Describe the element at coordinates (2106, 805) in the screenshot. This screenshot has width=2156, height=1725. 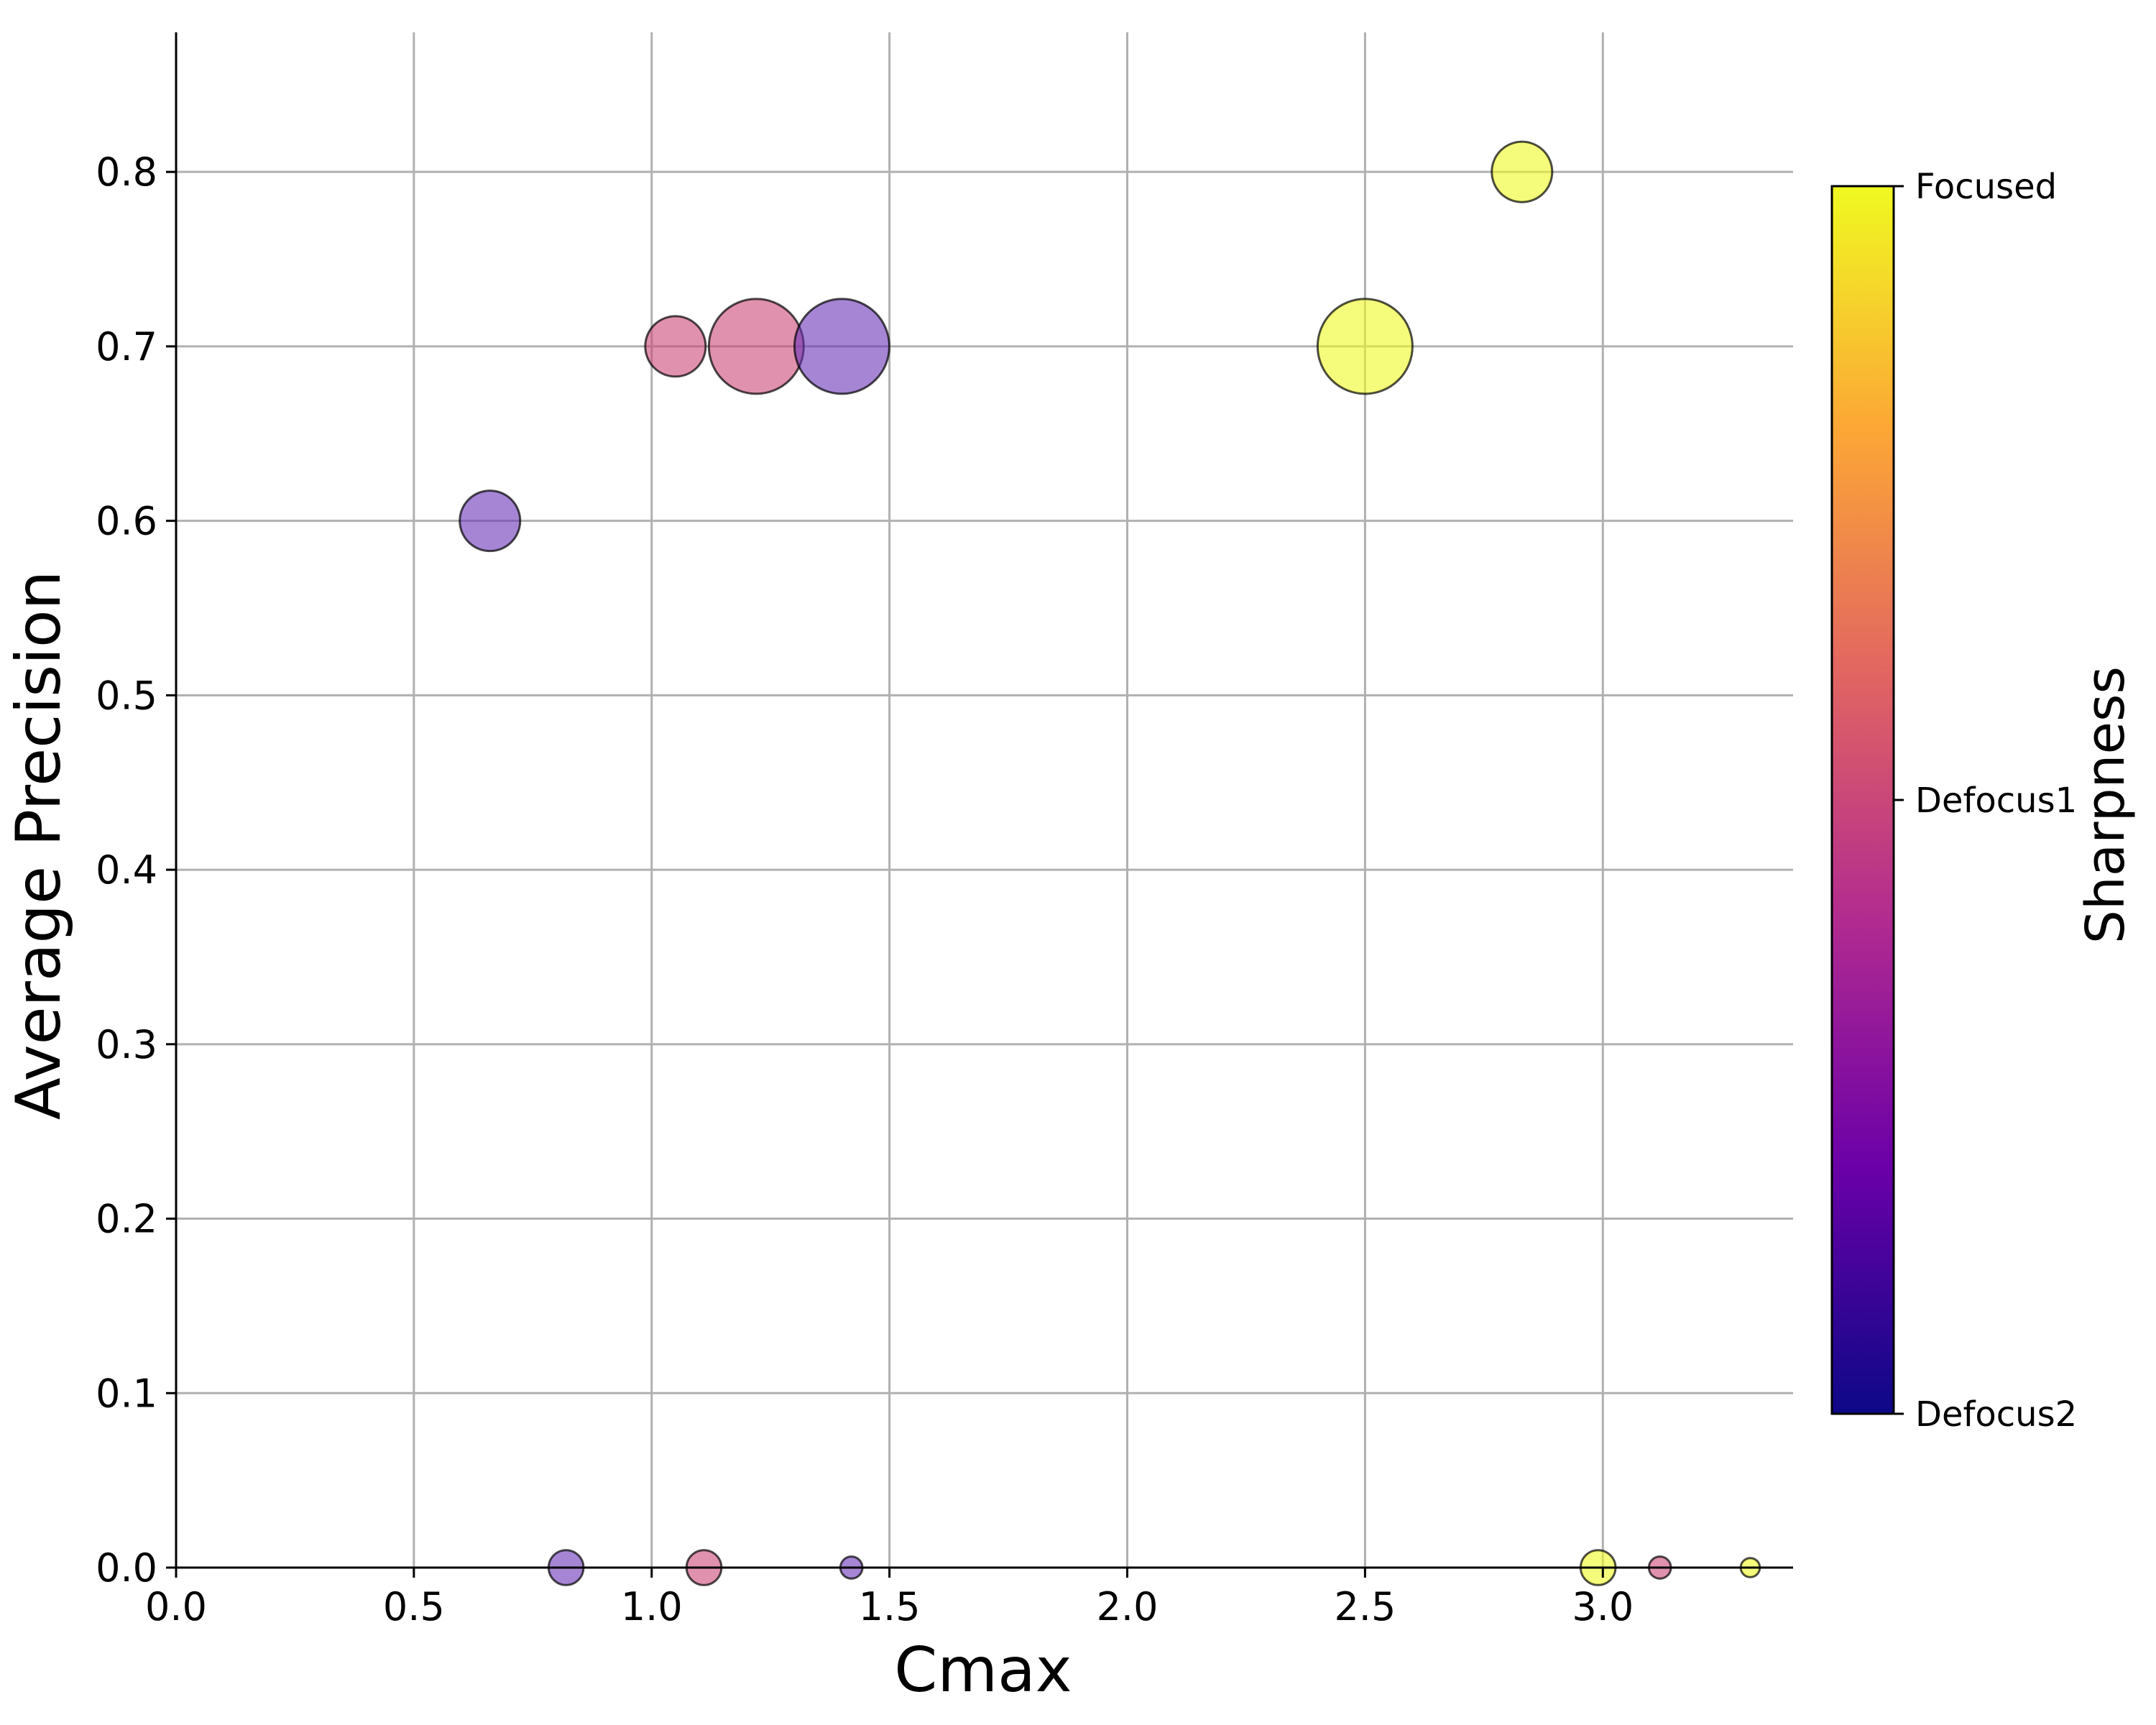
I see `colorbar-title: Sharpness` at that location.